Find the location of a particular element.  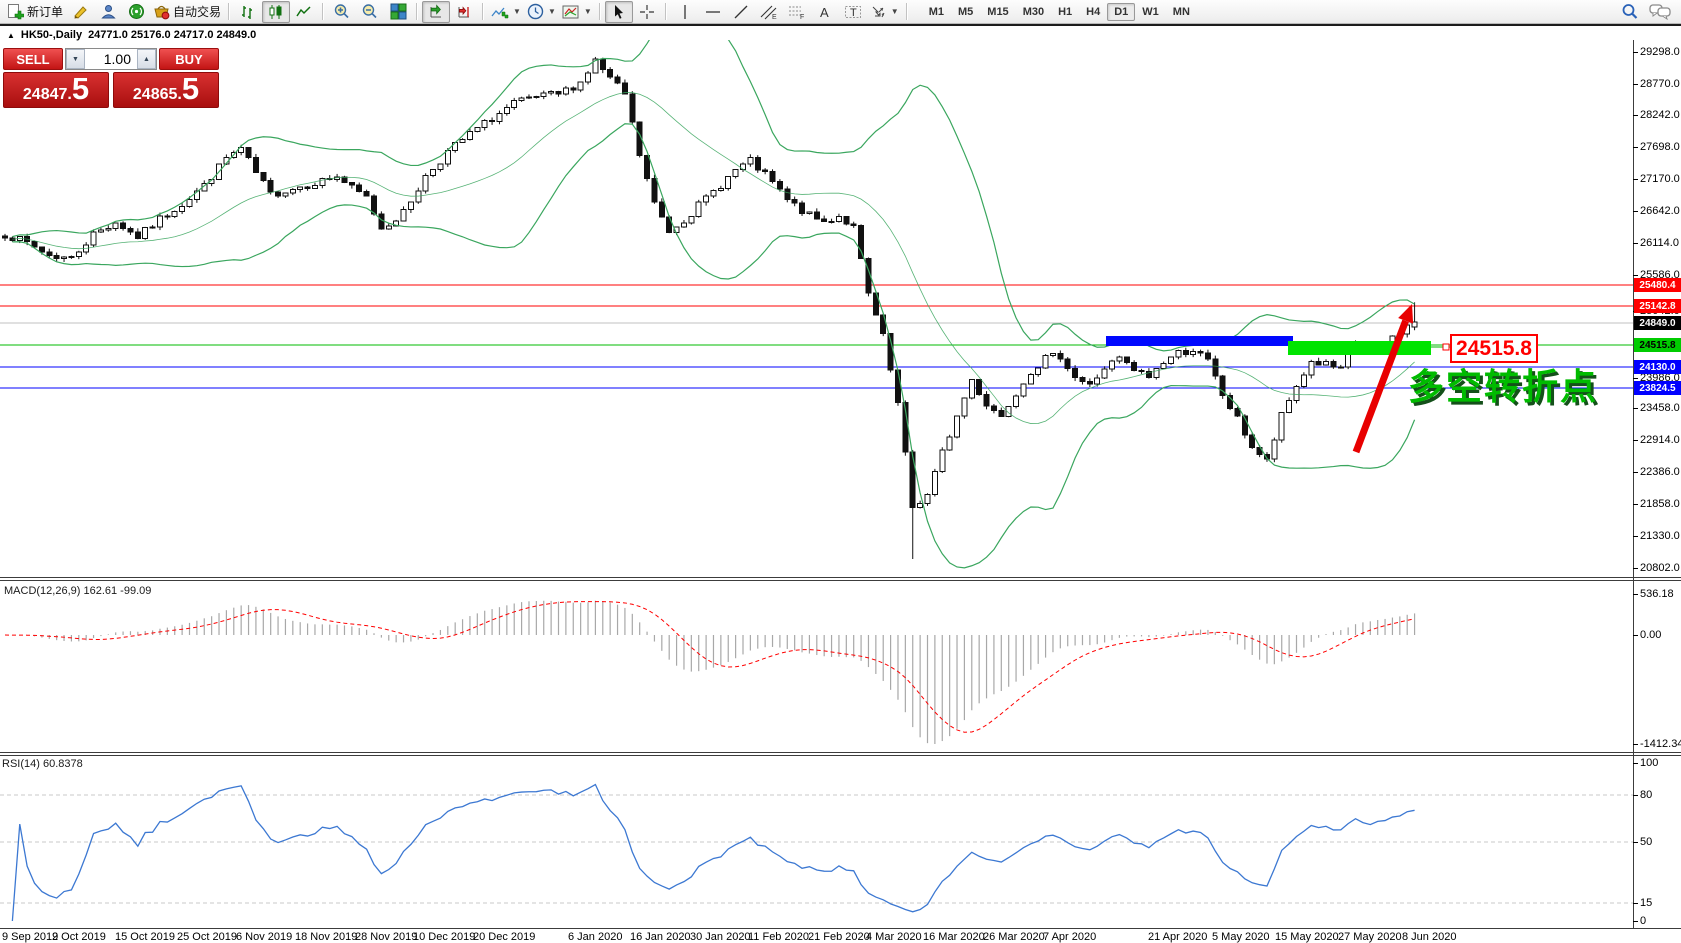

date-label: 21 Apr 2020 is located at coordinates (1178, 937).